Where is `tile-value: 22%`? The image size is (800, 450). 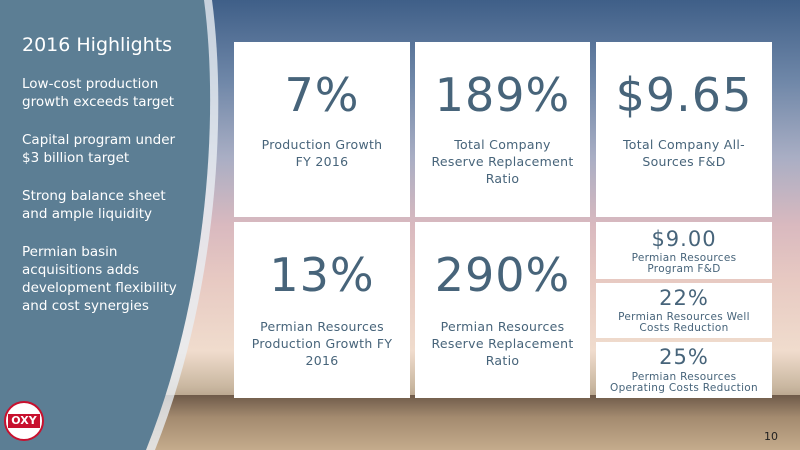 tile-value: 22% is located at coordinates (684, 298).